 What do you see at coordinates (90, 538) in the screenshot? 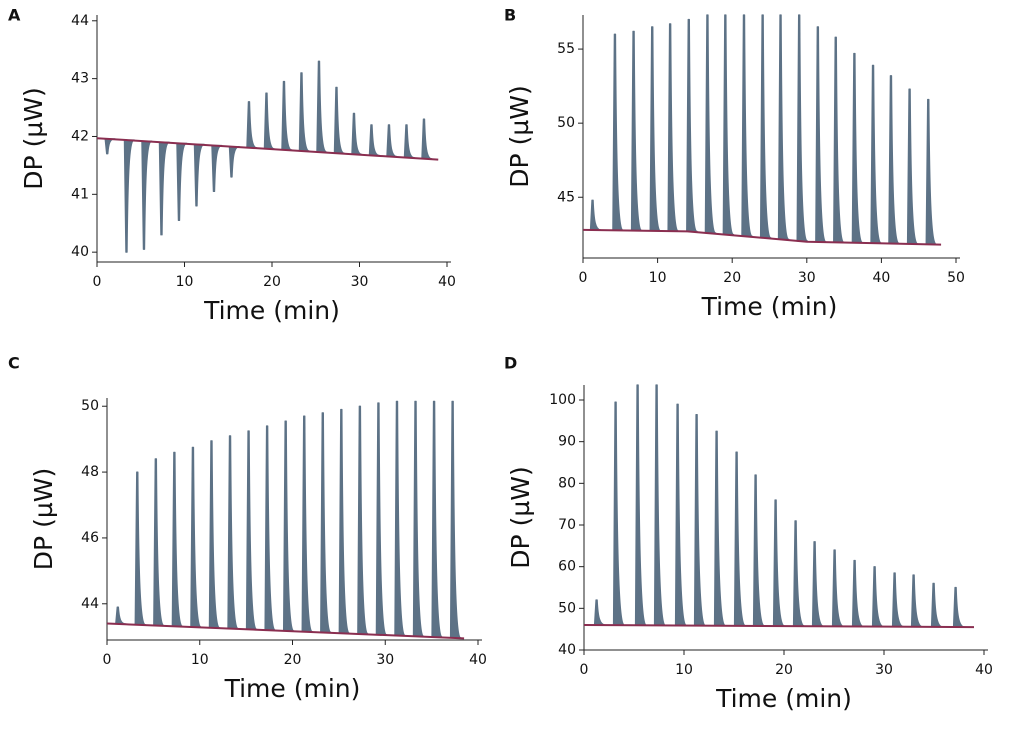
I see `y-tick-label: 46` at bounding box center [90, 538].